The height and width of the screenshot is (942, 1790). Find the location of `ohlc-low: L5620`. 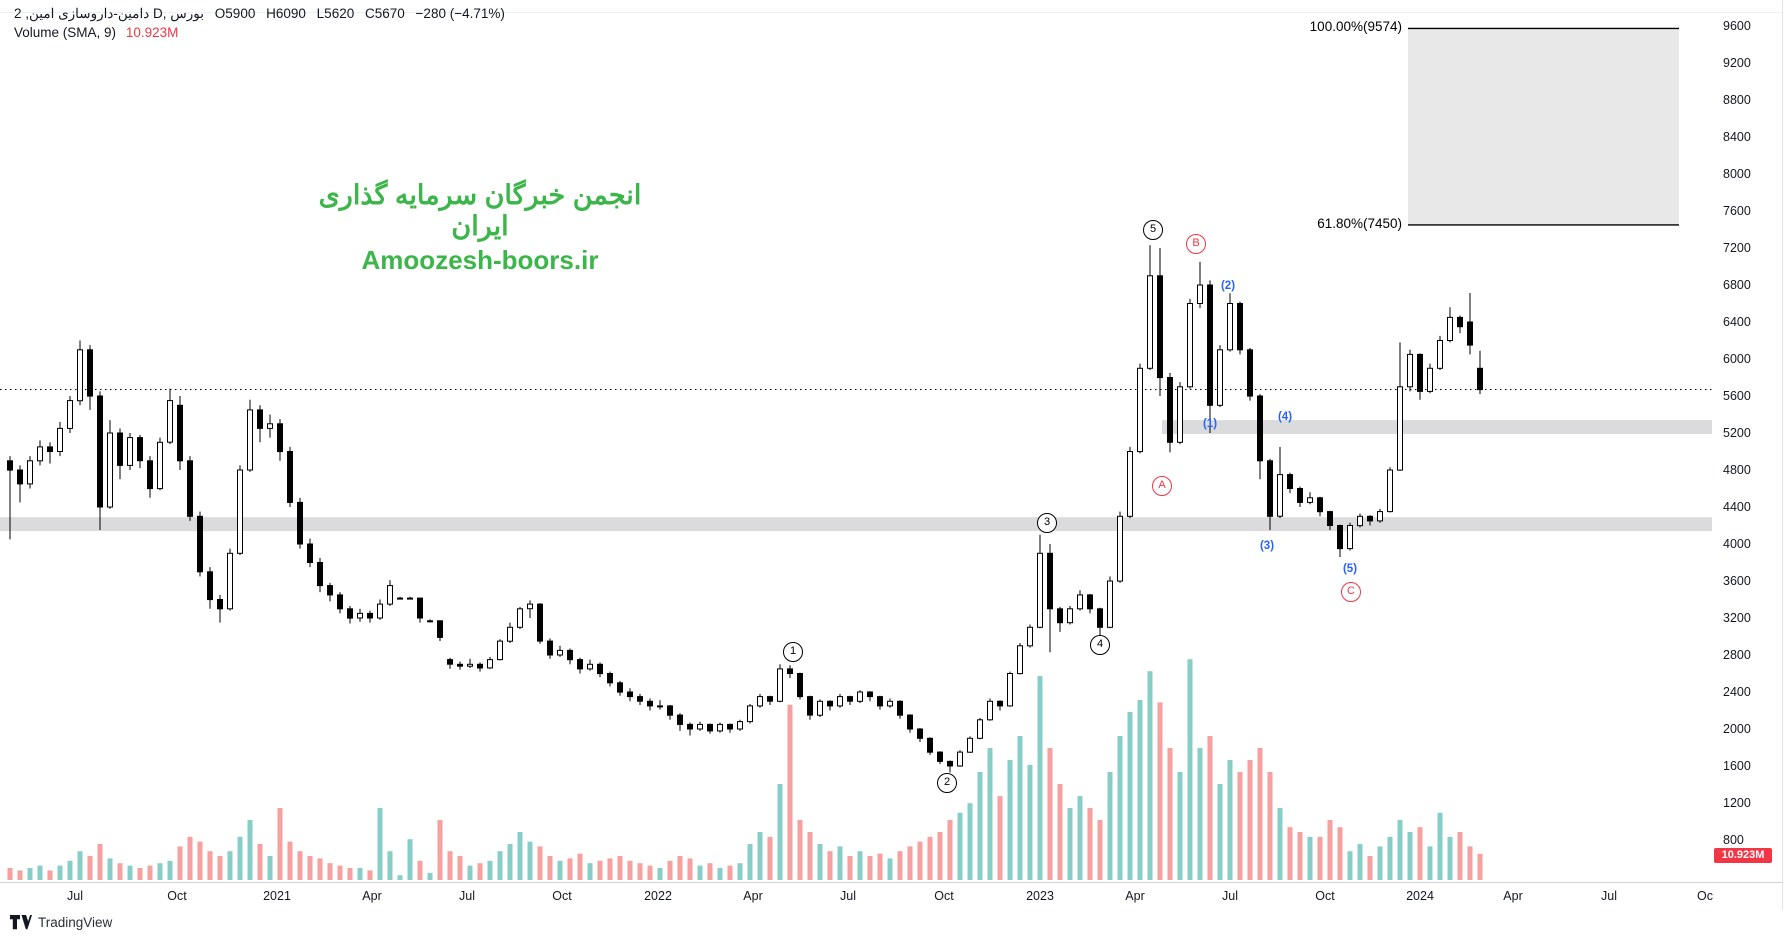

ohlc-low: L5620 is located at coordinates (335, 13).